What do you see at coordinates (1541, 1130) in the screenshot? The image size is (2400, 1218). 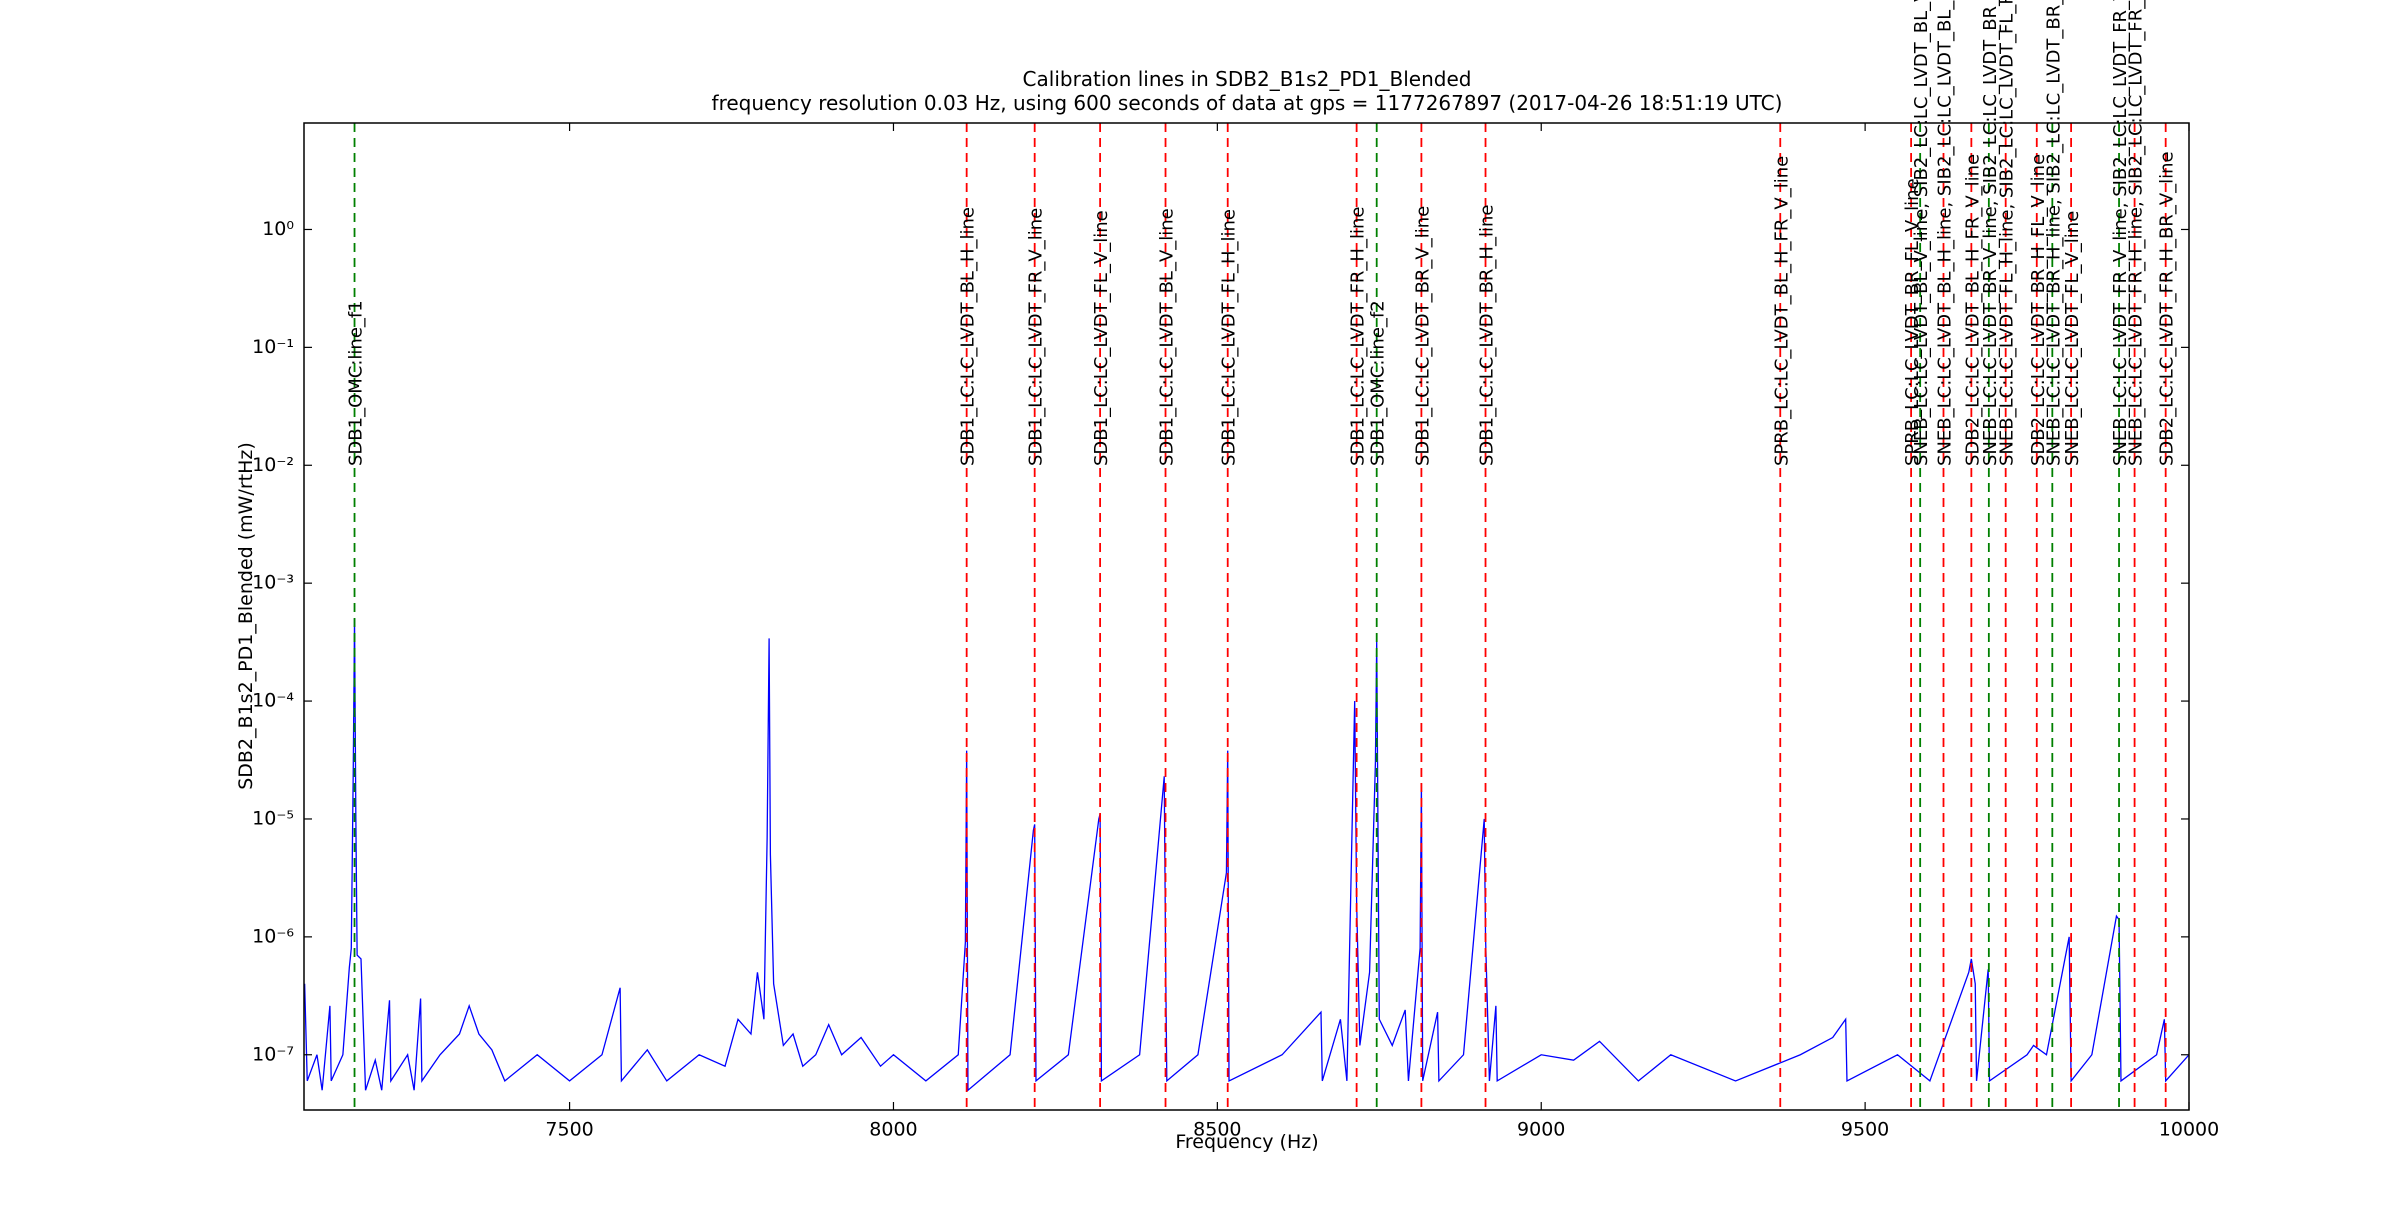 I see `x-tick-label: 9000` at bounding box center [1541, 1130].